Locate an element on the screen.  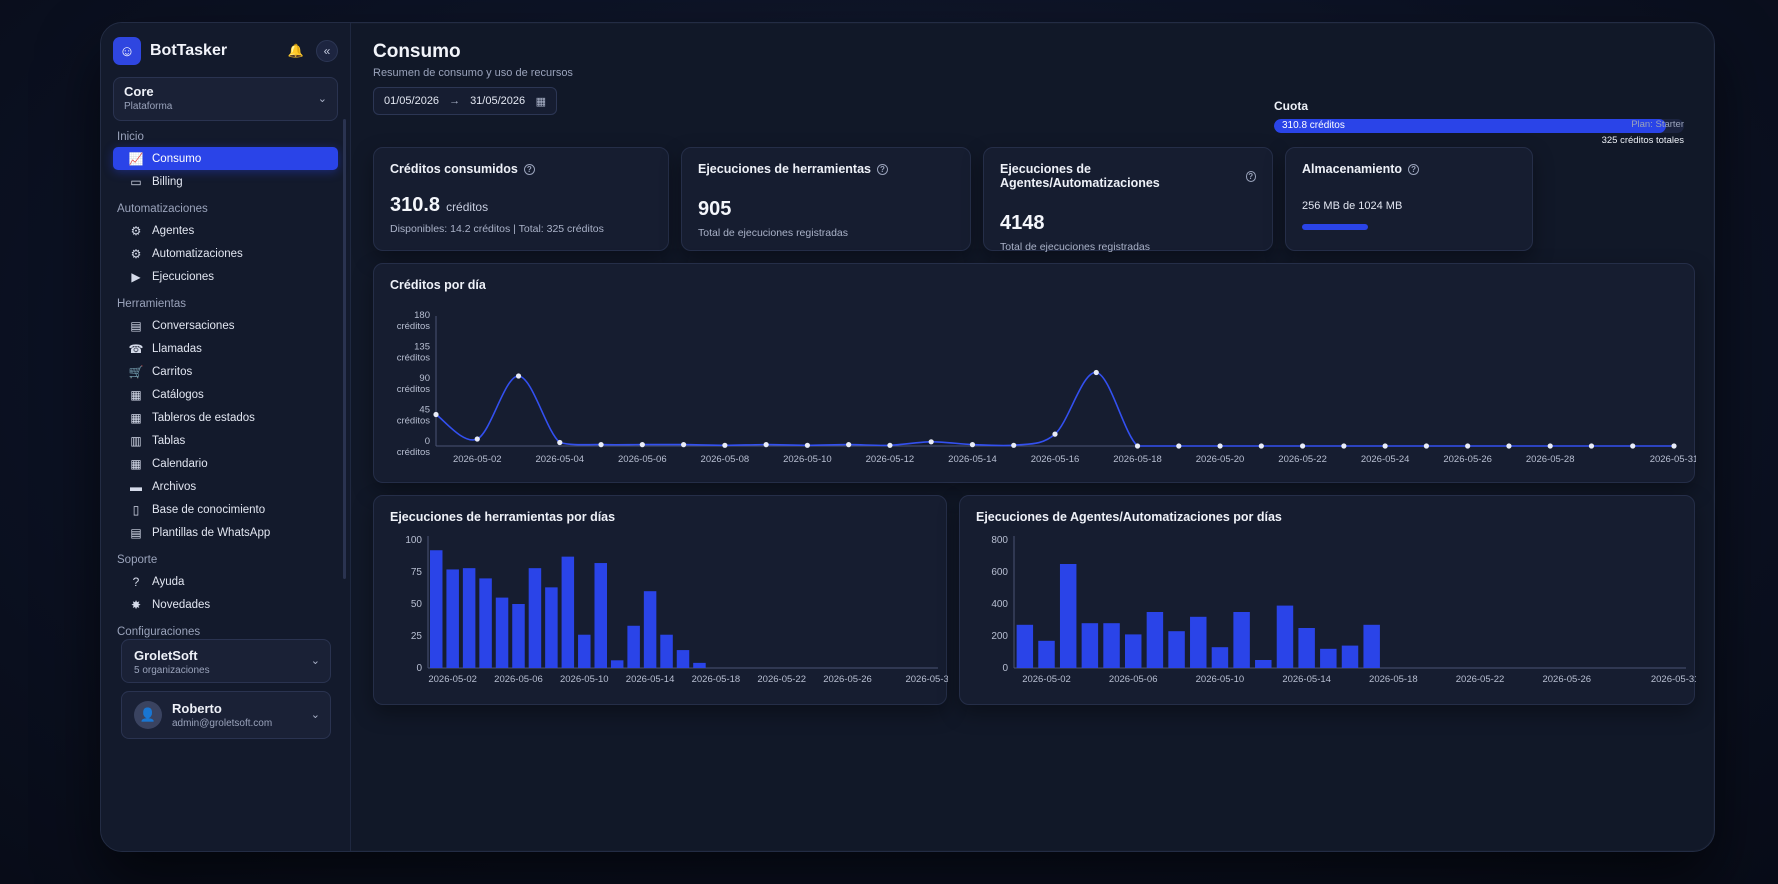
date-to: 31/05/2026 is located at coordinates (498, 101).